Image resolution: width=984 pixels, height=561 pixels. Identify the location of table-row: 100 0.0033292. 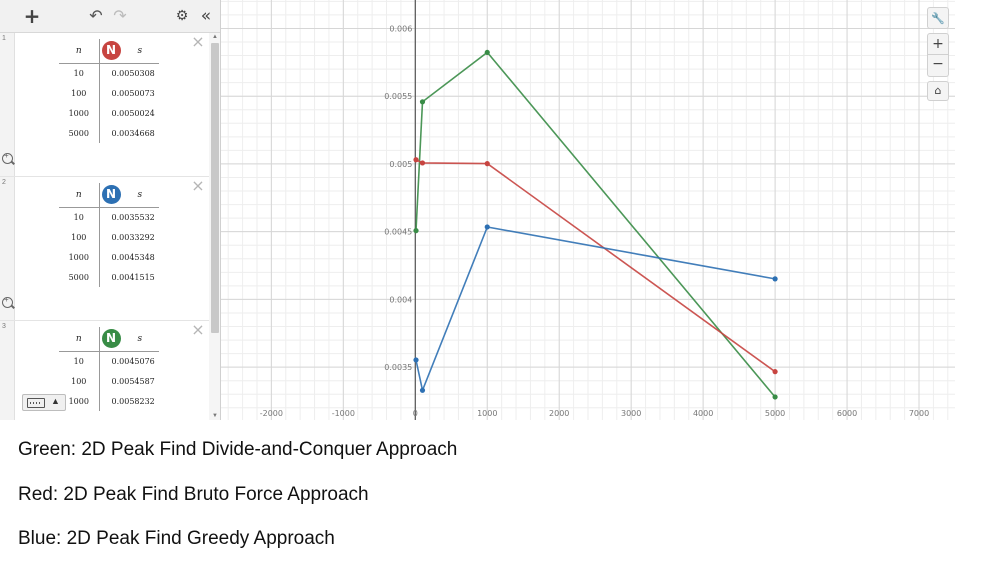
(109, 237).